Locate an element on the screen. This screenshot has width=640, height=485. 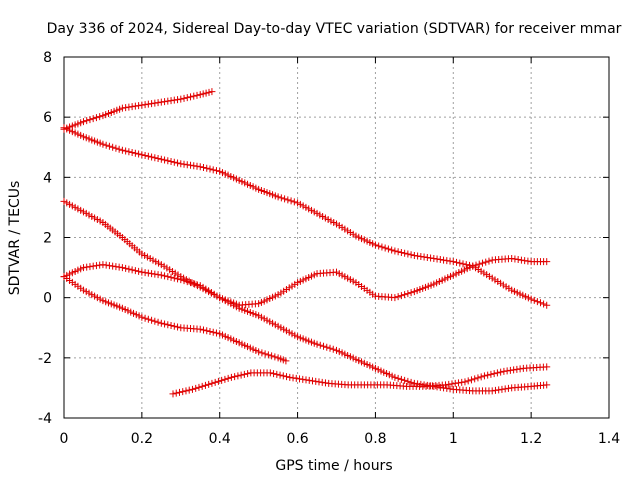
y-tick-label: 8 is located at coordinates (47, 58).